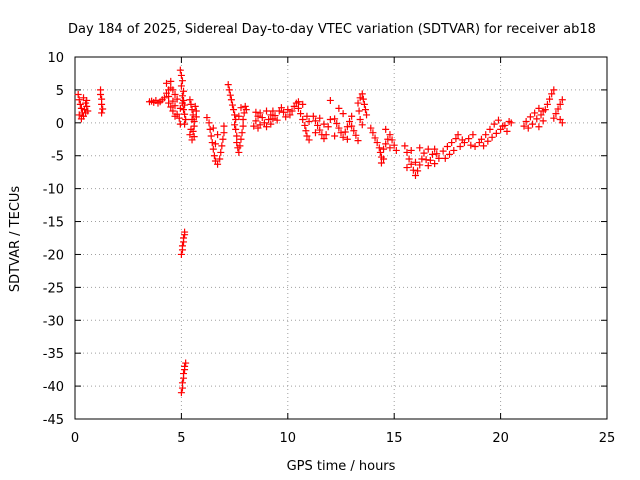 The image size is (640, 480). Describe the element at coordinates (341, 466) in the screenshot. I see `x-axis-label: GPS time / hours` at that location.